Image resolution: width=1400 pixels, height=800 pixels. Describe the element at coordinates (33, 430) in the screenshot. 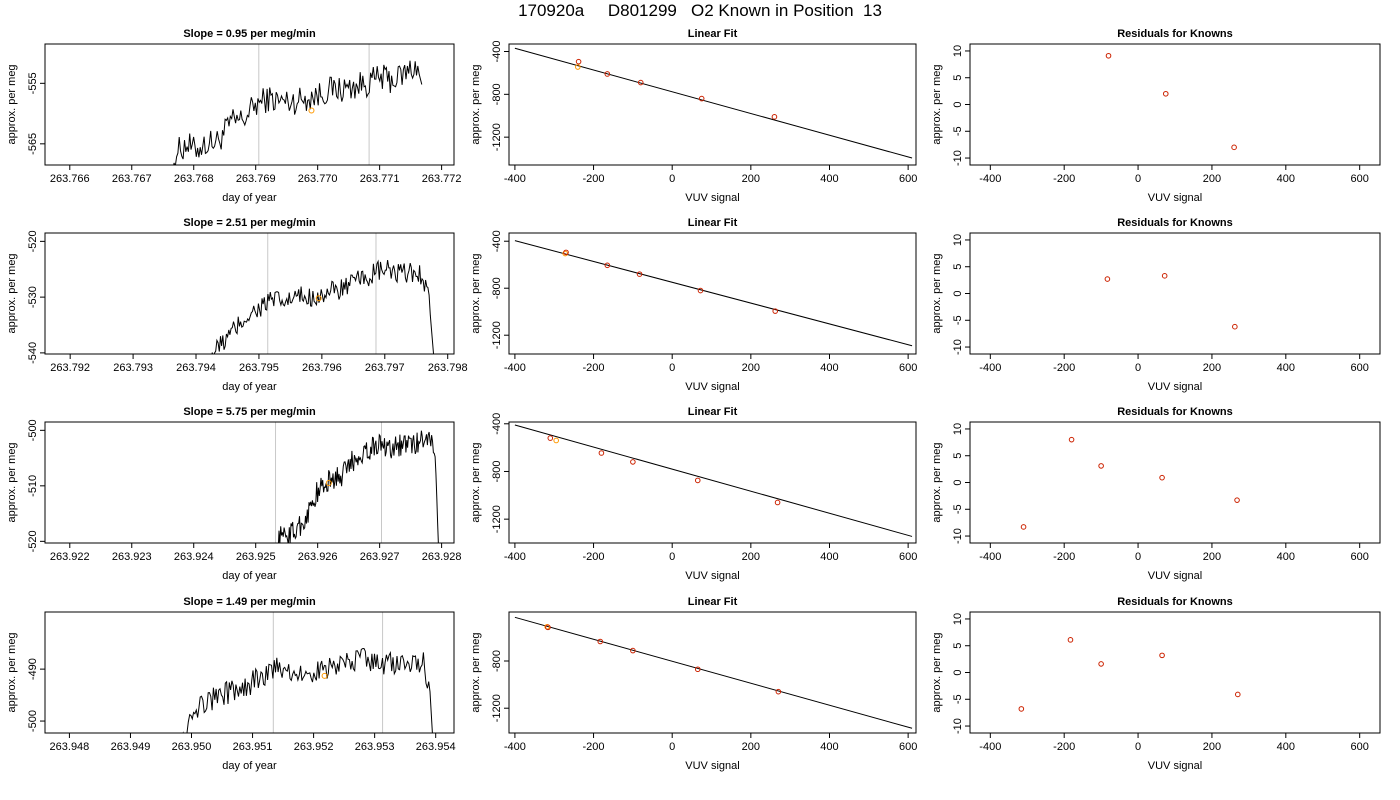

I see `y-tick-label: -500` at that location.